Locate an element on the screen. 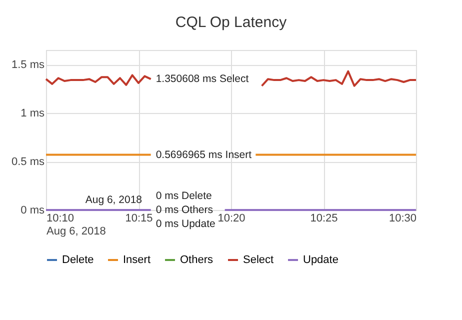 Image resolution: width=462 pixels, height=320 pixels. x-tick-label: 10:10 Aug 6, 2018 is located at coordinates (76, 225).